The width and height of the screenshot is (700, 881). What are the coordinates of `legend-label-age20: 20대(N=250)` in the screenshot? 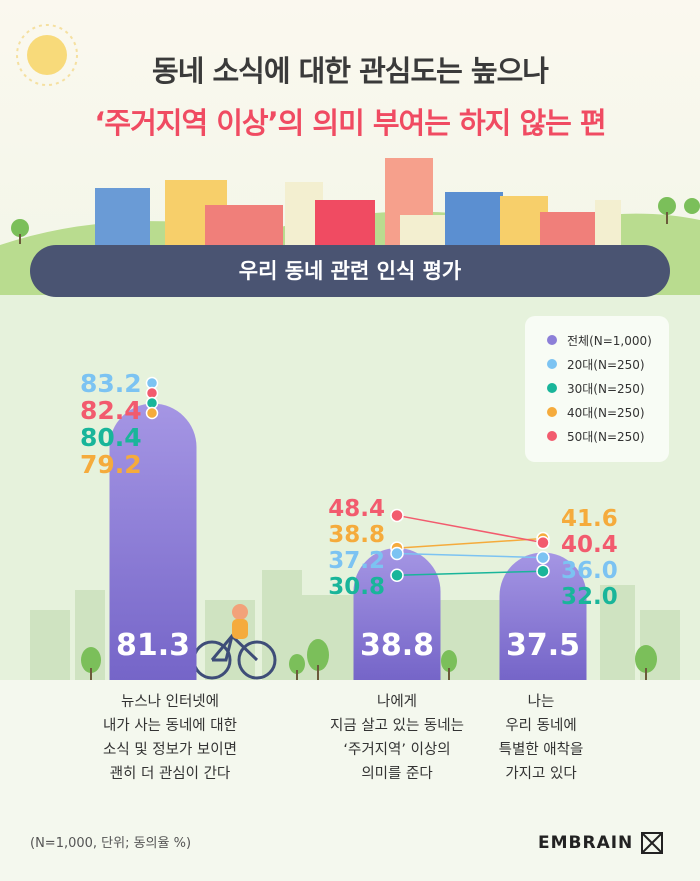 It's located at (606, 364).